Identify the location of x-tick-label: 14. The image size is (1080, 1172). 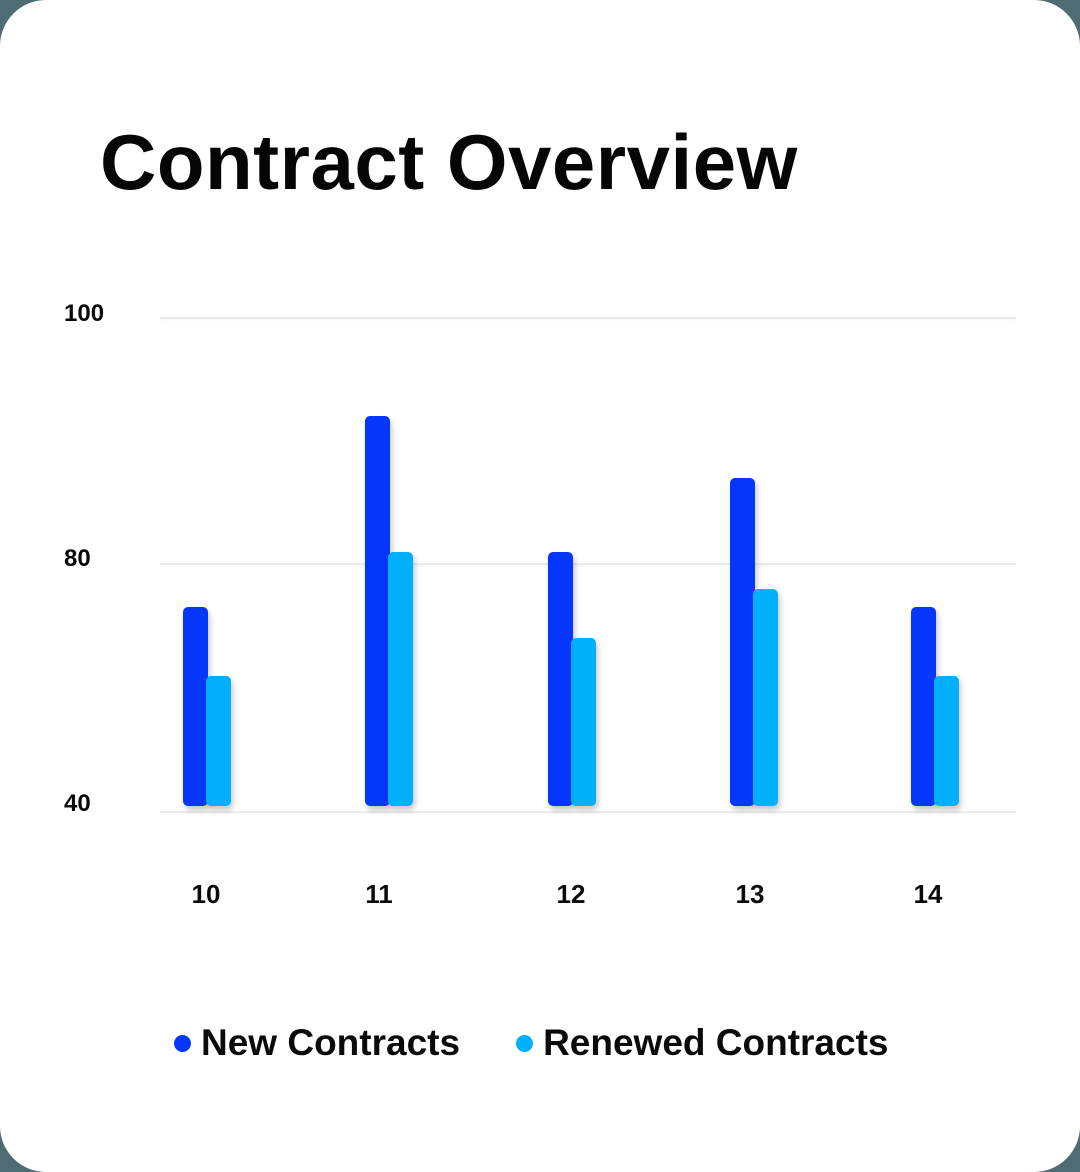
(928, 894).